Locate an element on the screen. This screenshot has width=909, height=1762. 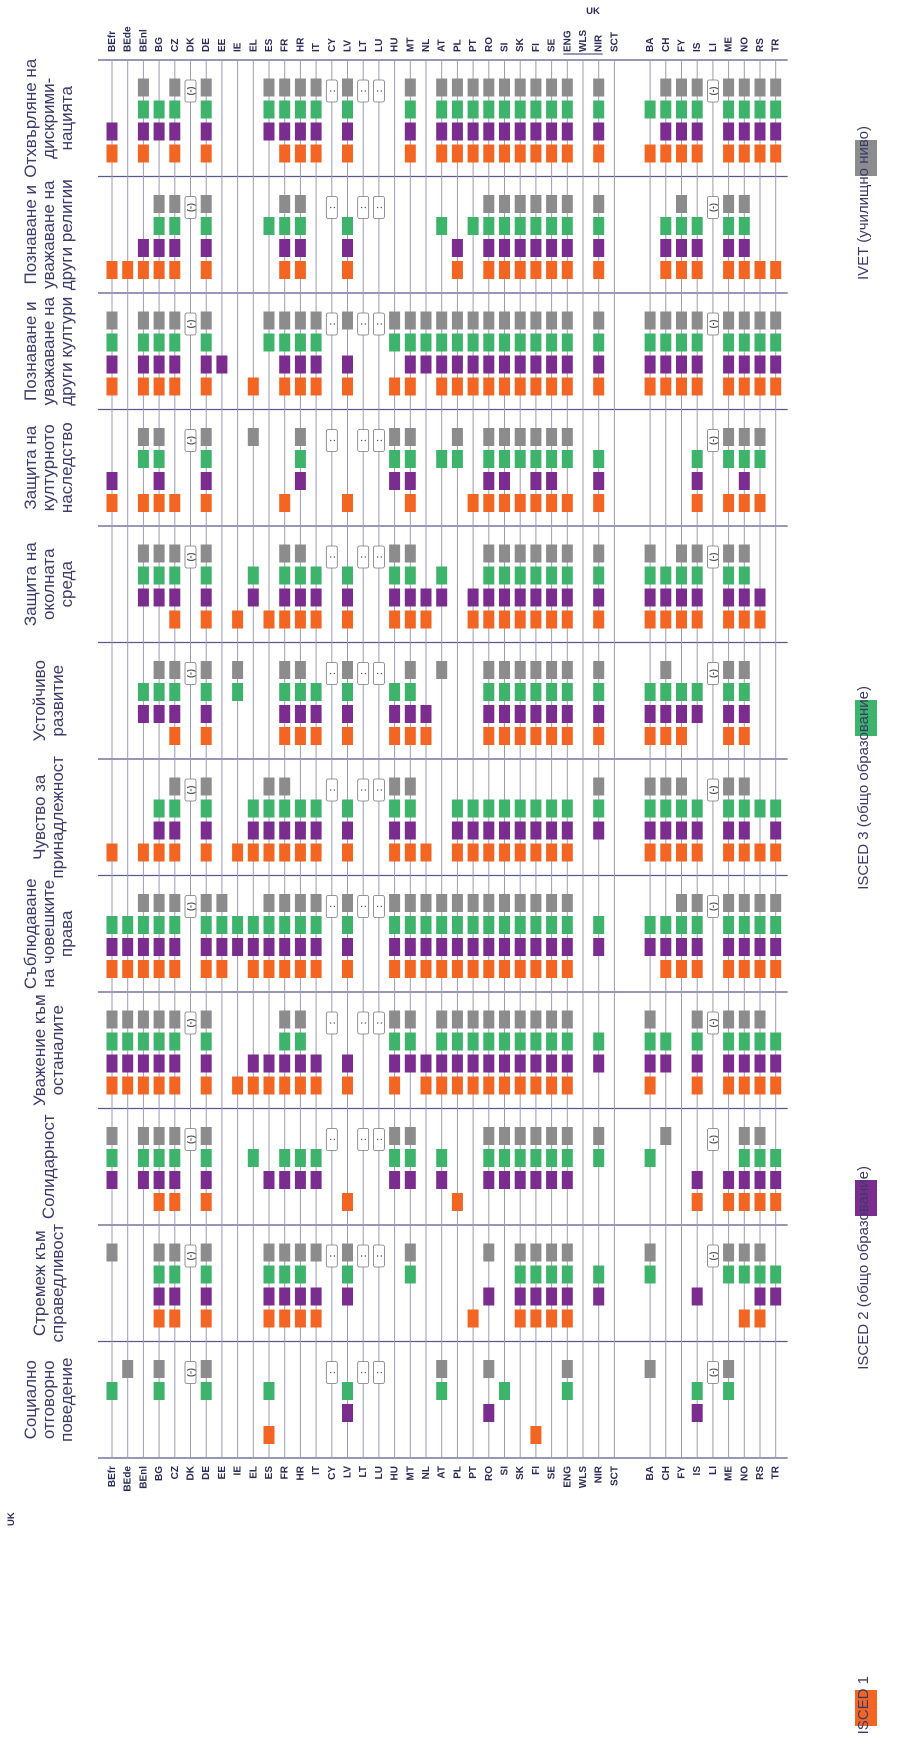
category-label-group: Отхвърляне на дискрими-нацията is located at coordinates (48, 118).